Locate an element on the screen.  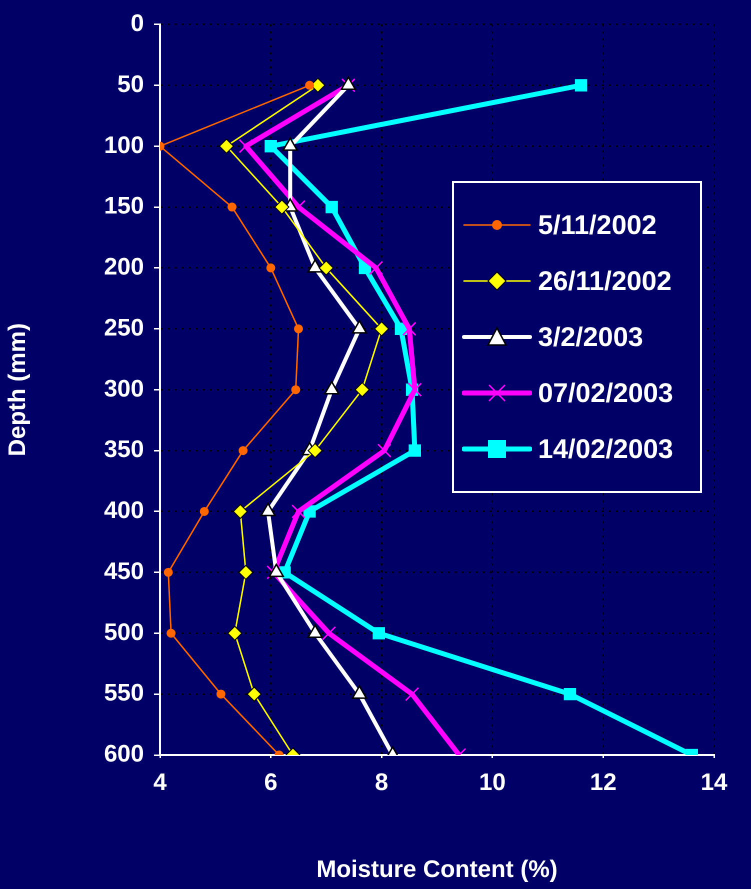
x-tick-label: 10 is located at coordinates (492, 782).